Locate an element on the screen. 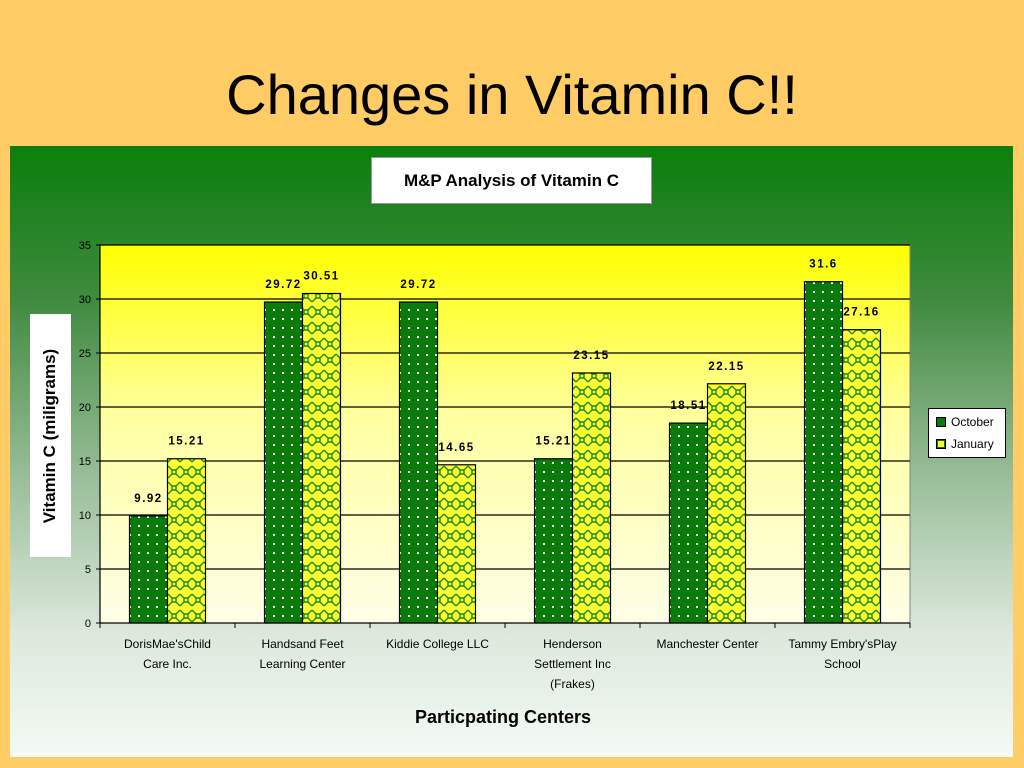 The height and width of the screenshot is (768, 1024). x-category-label-line: Learning Center is located at coordinates (302, 664).